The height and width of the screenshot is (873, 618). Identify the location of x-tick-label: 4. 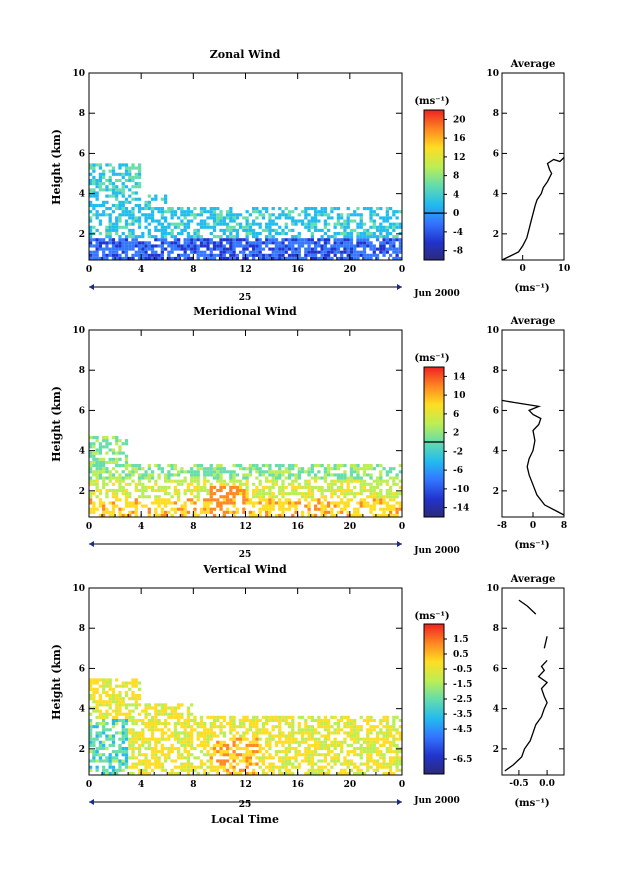
(141, 527).